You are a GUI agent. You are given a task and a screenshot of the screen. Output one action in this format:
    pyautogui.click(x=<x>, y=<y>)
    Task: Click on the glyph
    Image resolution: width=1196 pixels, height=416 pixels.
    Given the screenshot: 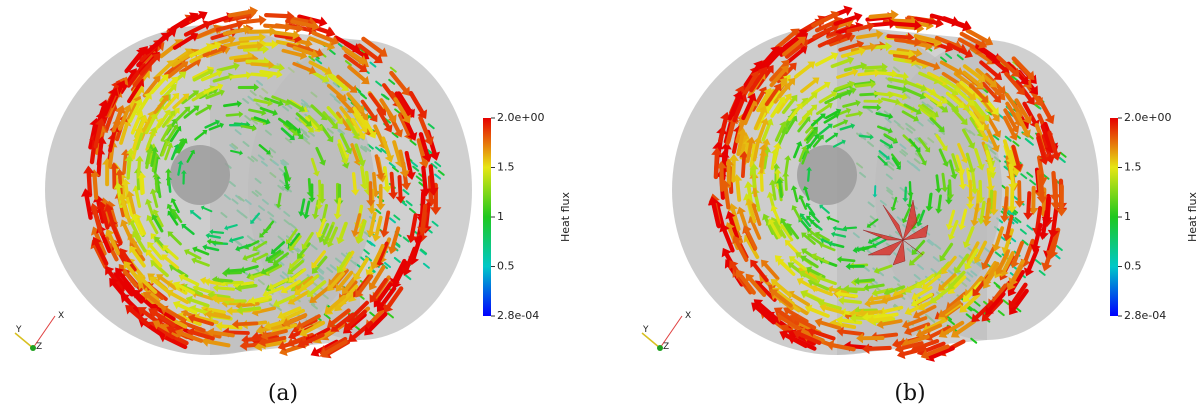 What is the action you would take?
    pyautogui.click(x=915, y=232)
    